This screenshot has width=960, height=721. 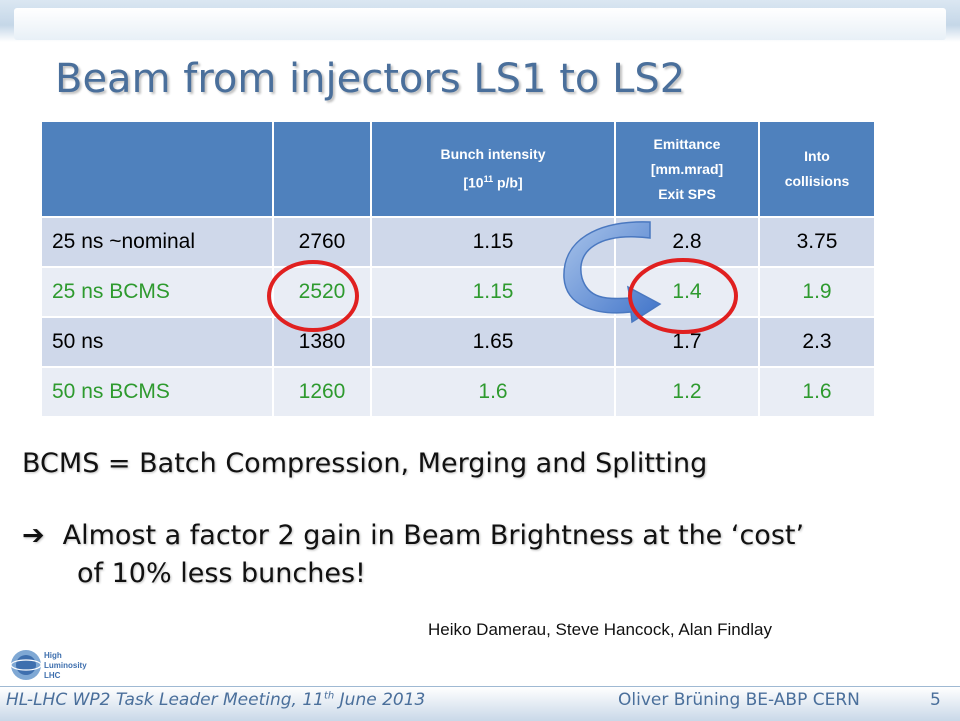 What do you see at coordinates (817, 342) in the screenshot?
I see `collisions-cell: 2.3` at bounding box center [817, 342].